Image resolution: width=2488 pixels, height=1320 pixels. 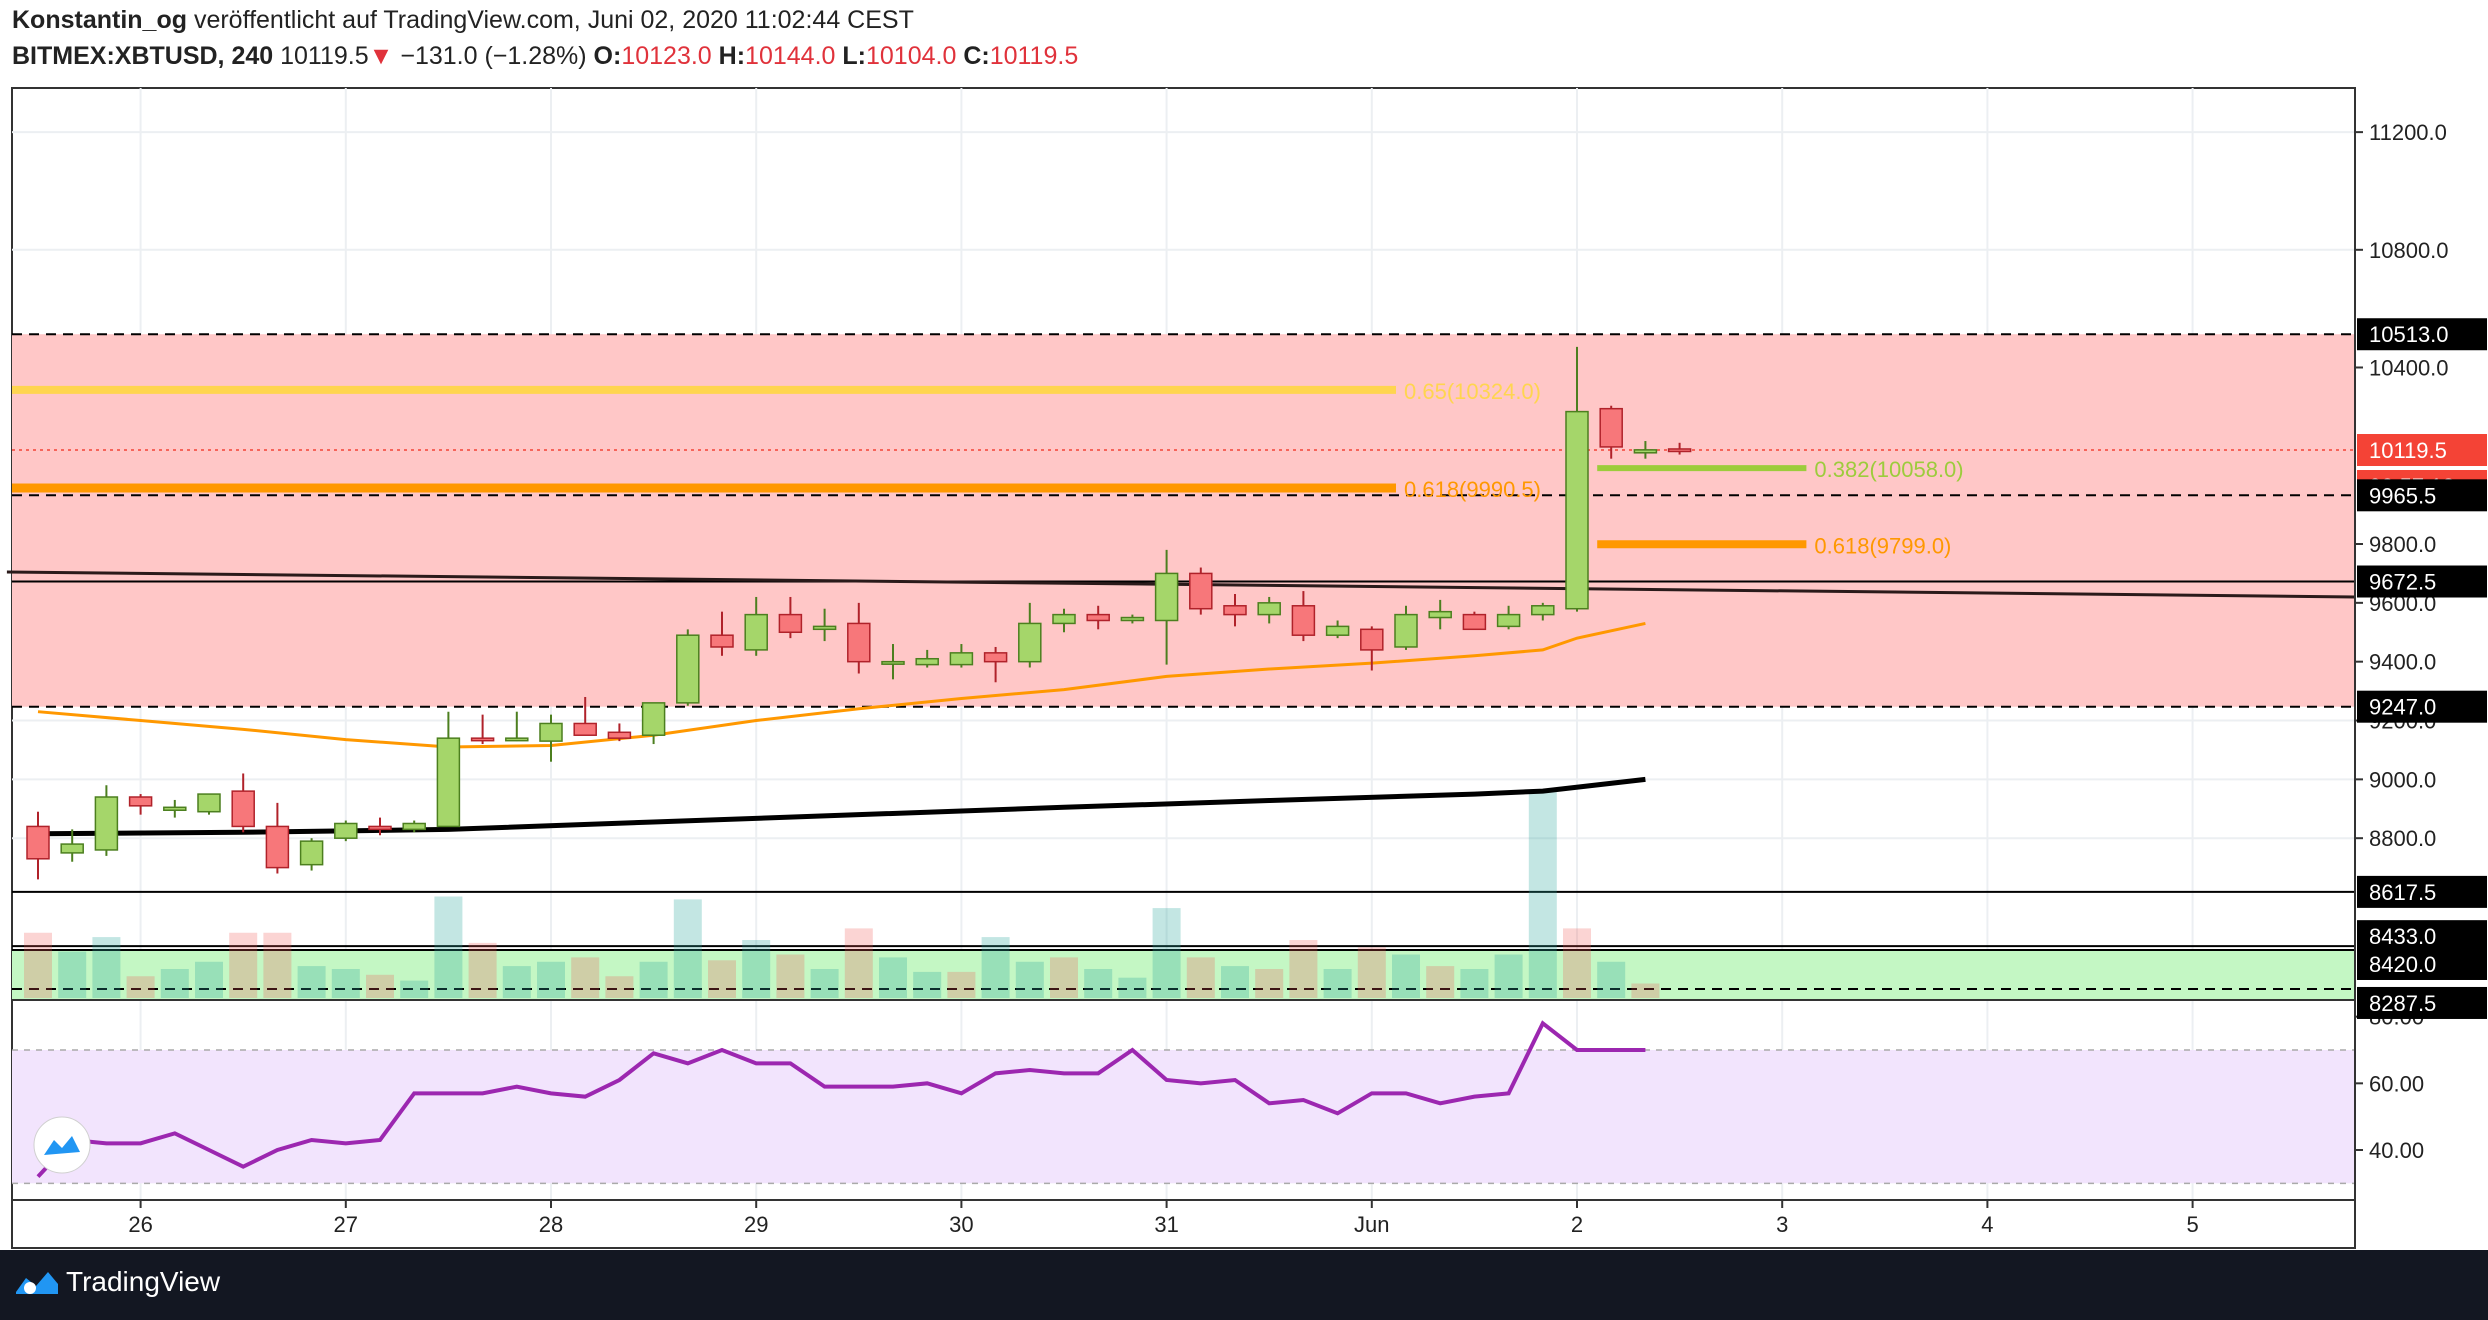 I want to click on price-marker-label: 8433.0, so click(x=2402, y=936).